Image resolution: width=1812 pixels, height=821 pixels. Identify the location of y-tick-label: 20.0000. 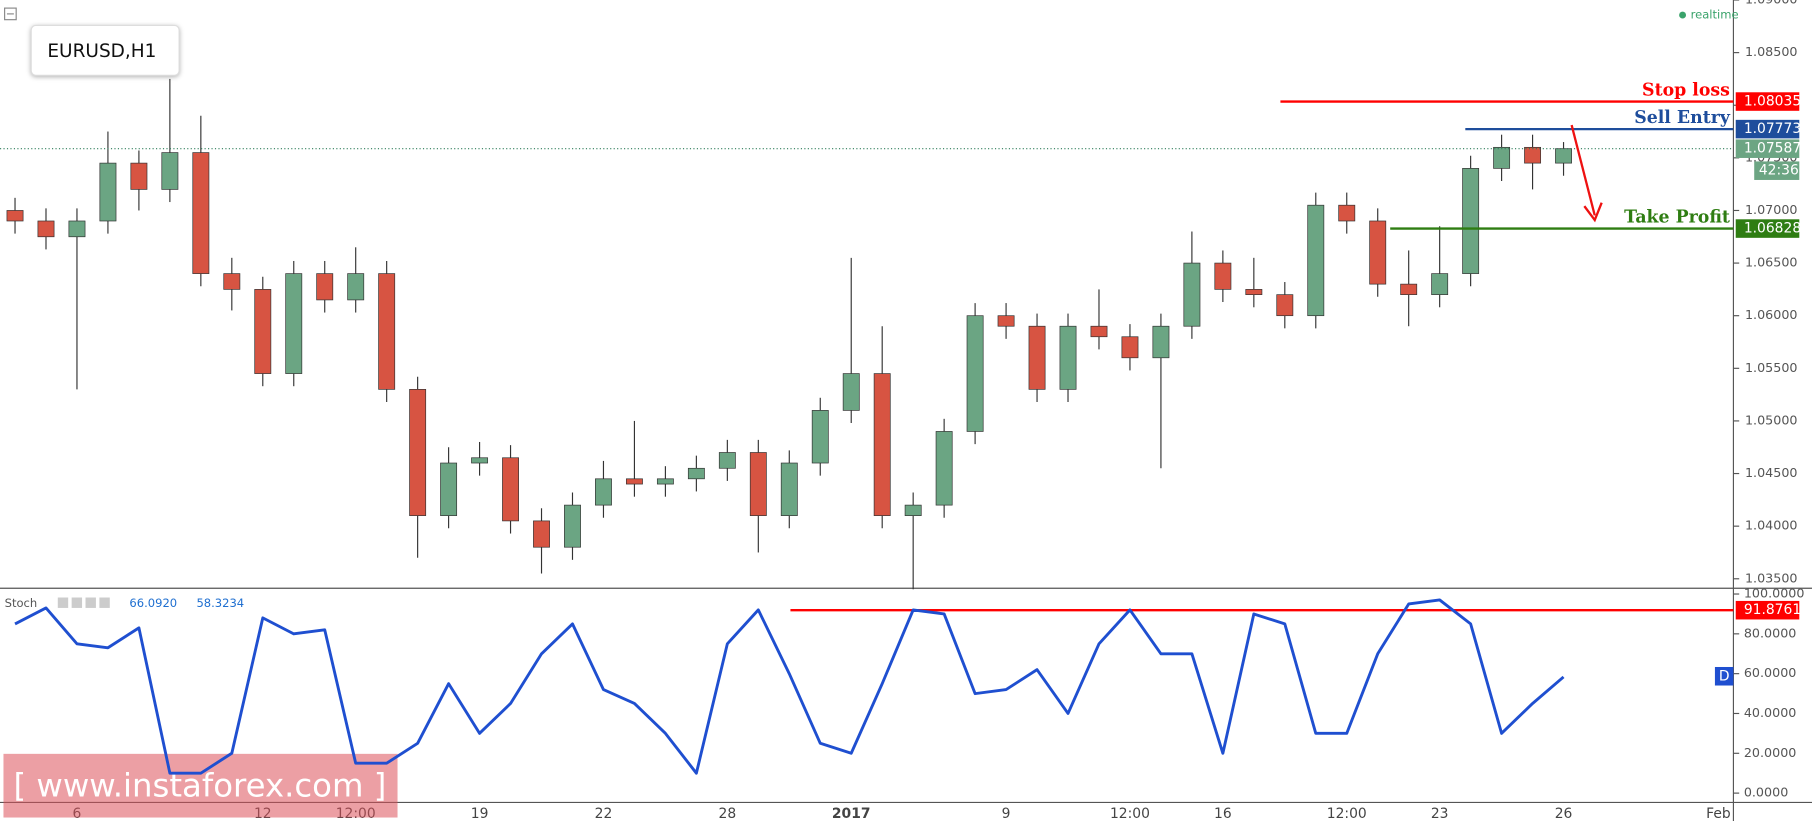
(1770, 752).